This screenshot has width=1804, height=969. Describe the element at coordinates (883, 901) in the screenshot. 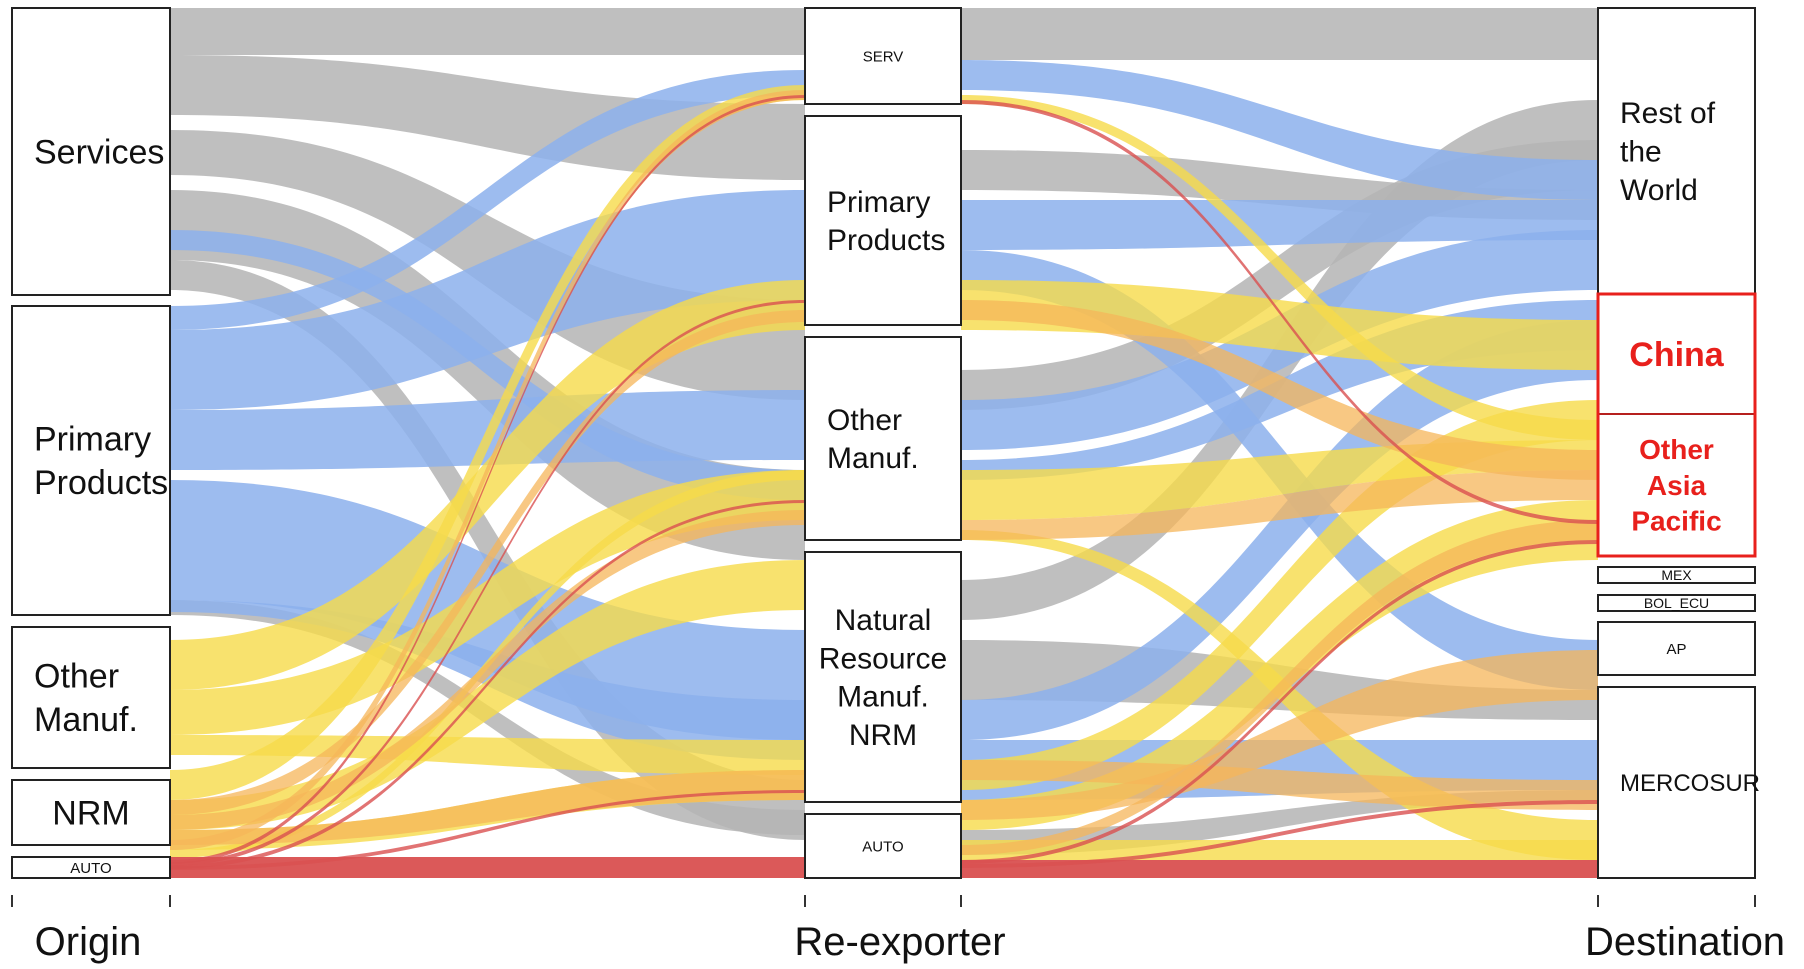

I see `axis-ticks` at that location.